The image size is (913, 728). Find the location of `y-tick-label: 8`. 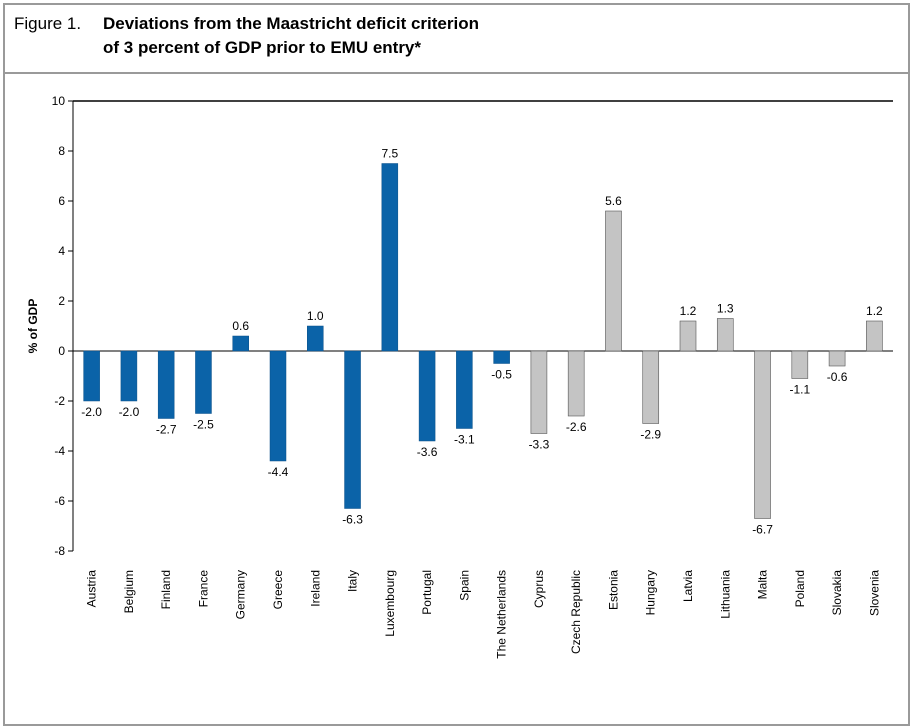

y-tick-label: 8 is located at coordinates (61, 151).